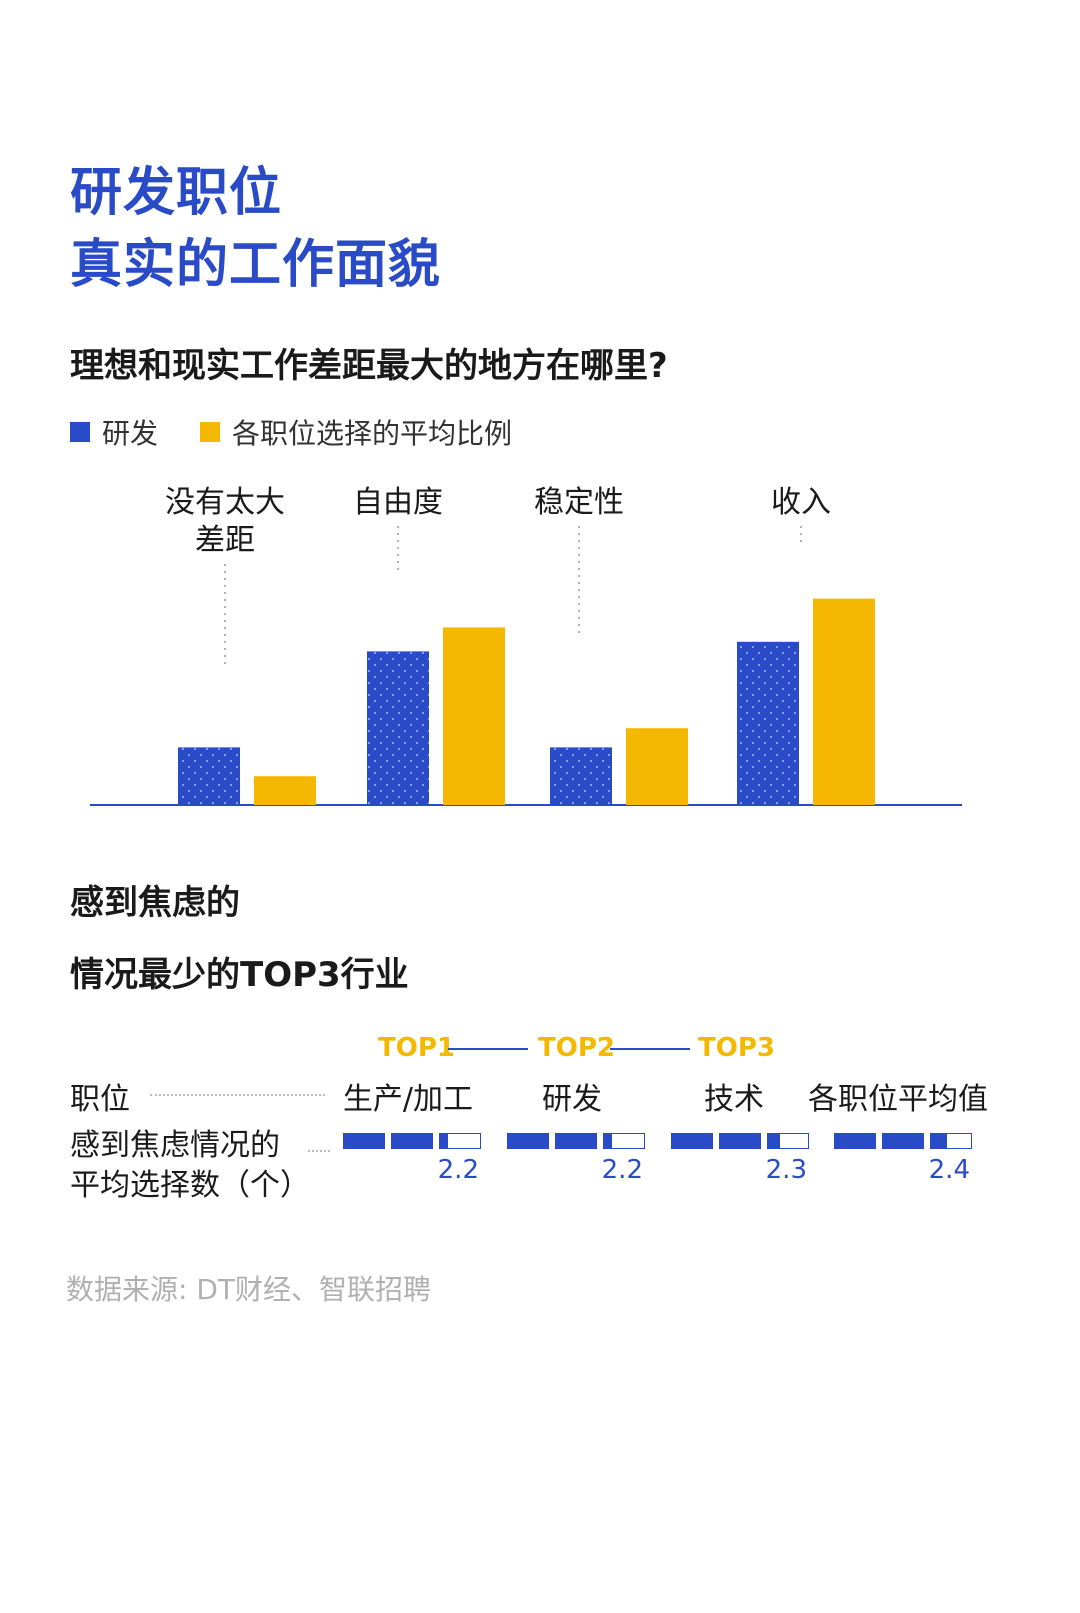 The height and width of the screenshot is (1613, 1080). Describe the element at coordinates (176, 193) in the screenshot. I see `page-title-line1: 研发职位` at that location.